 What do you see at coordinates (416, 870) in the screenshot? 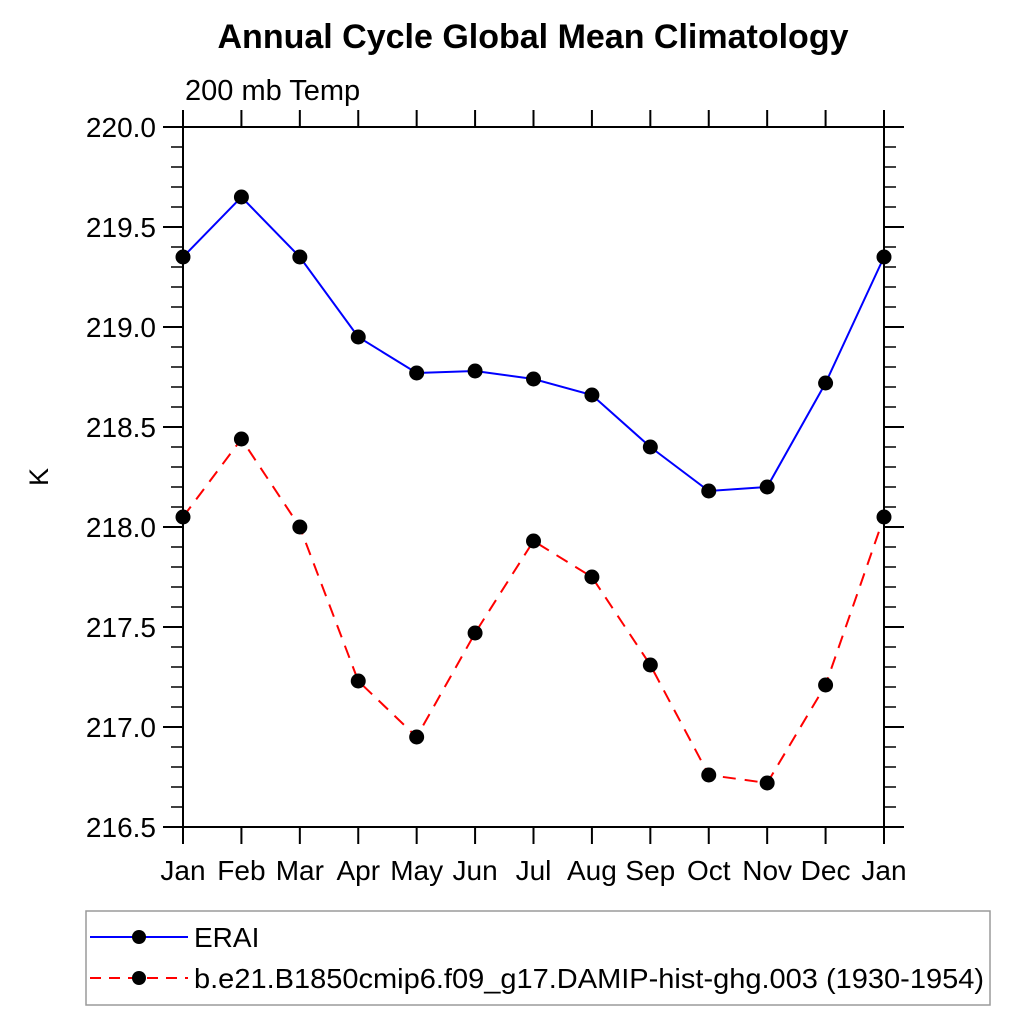
I see `x-tick-label: May` at bounding box center [416, 870].